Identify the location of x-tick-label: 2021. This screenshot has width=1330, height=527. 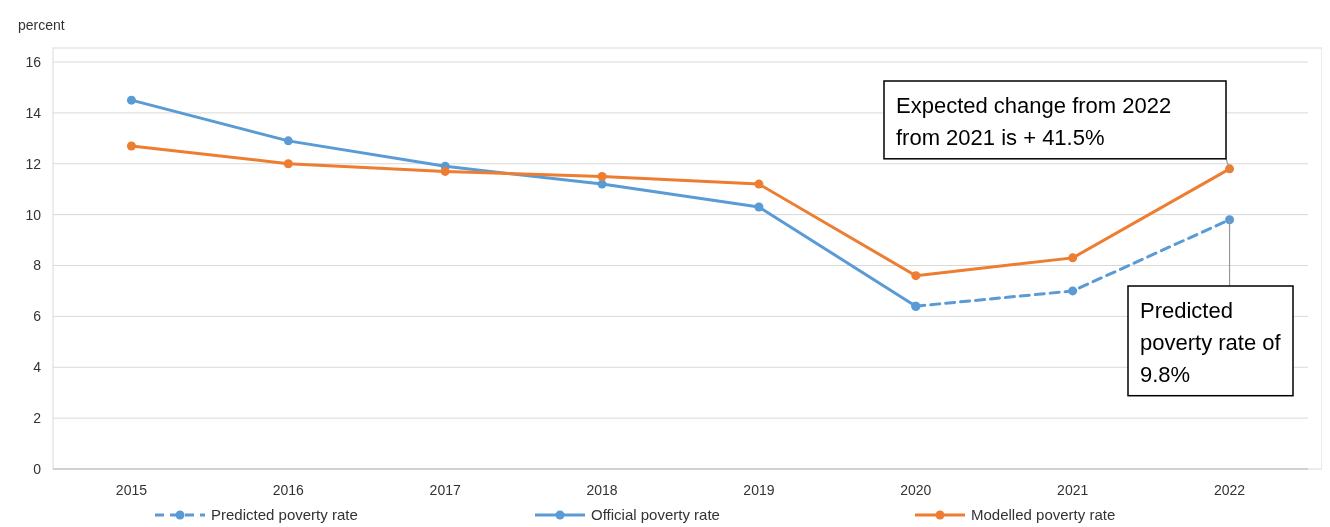
(1073, 490).